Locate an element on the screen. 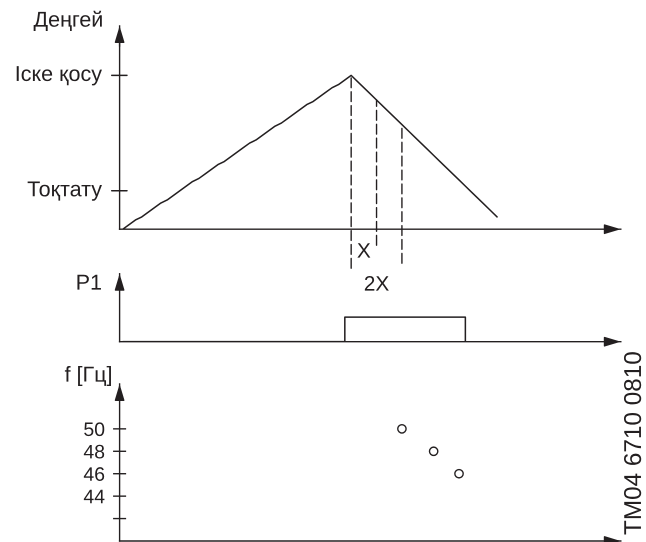  text: X is located at coordinates (363, 250).